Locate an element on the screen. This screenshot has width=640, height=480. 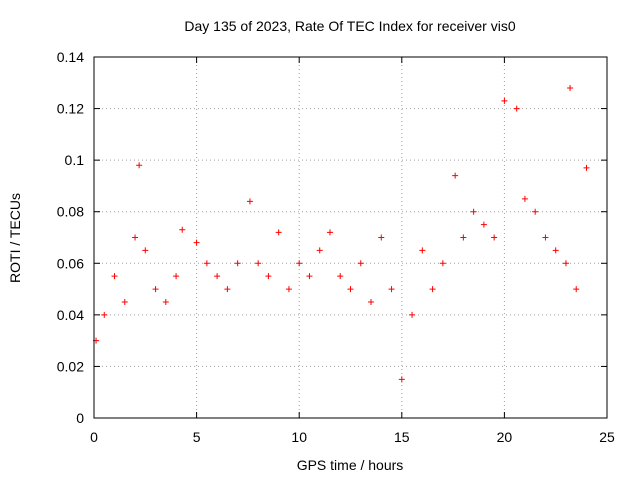
y-tick-label: 0.04 is located at coordinates (70, 315).